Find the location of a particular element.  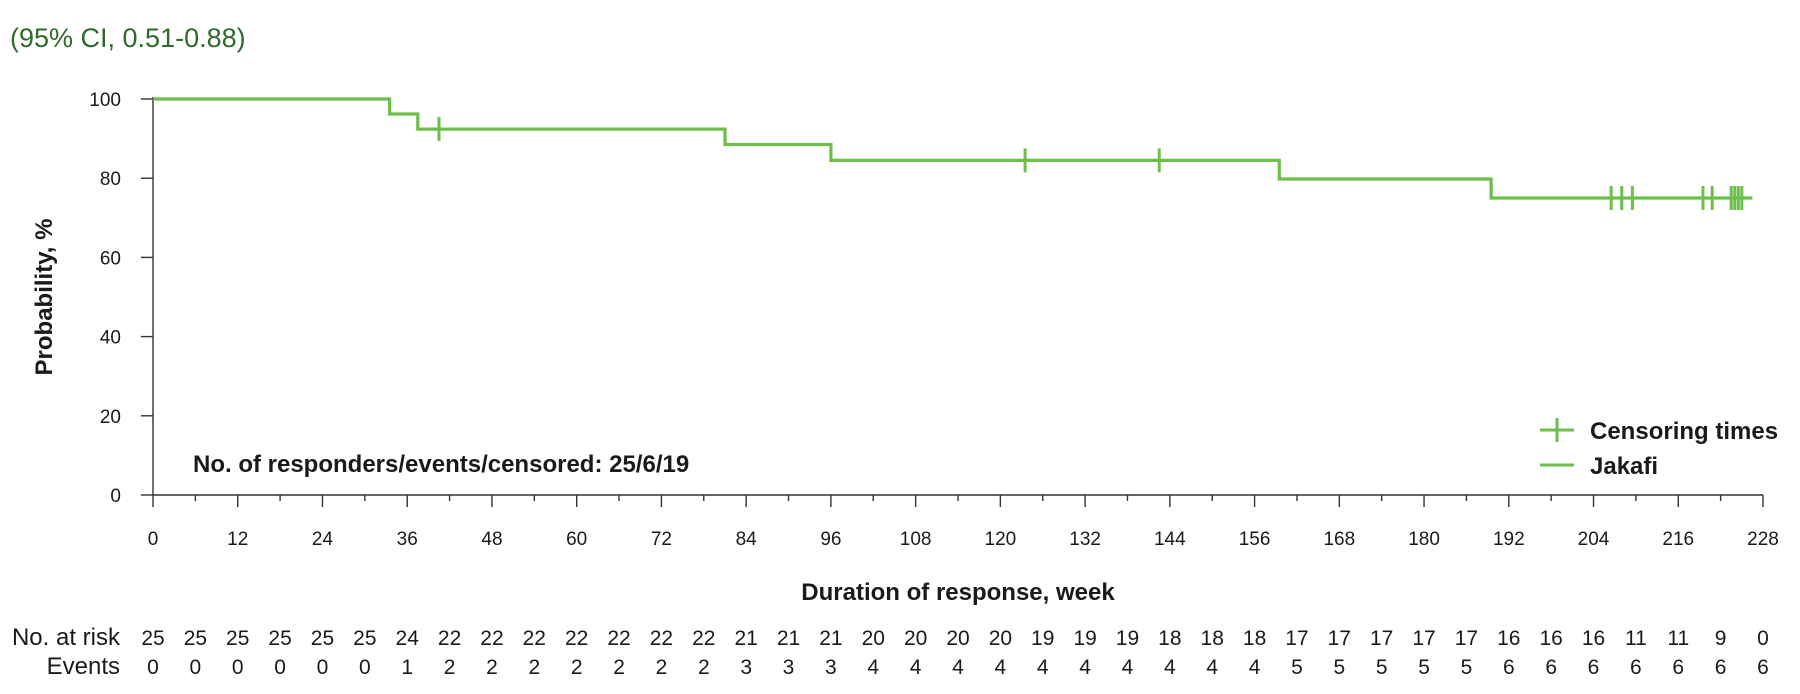

legend-label-censoring: Censoring times is located at coordinates (1684, 431).